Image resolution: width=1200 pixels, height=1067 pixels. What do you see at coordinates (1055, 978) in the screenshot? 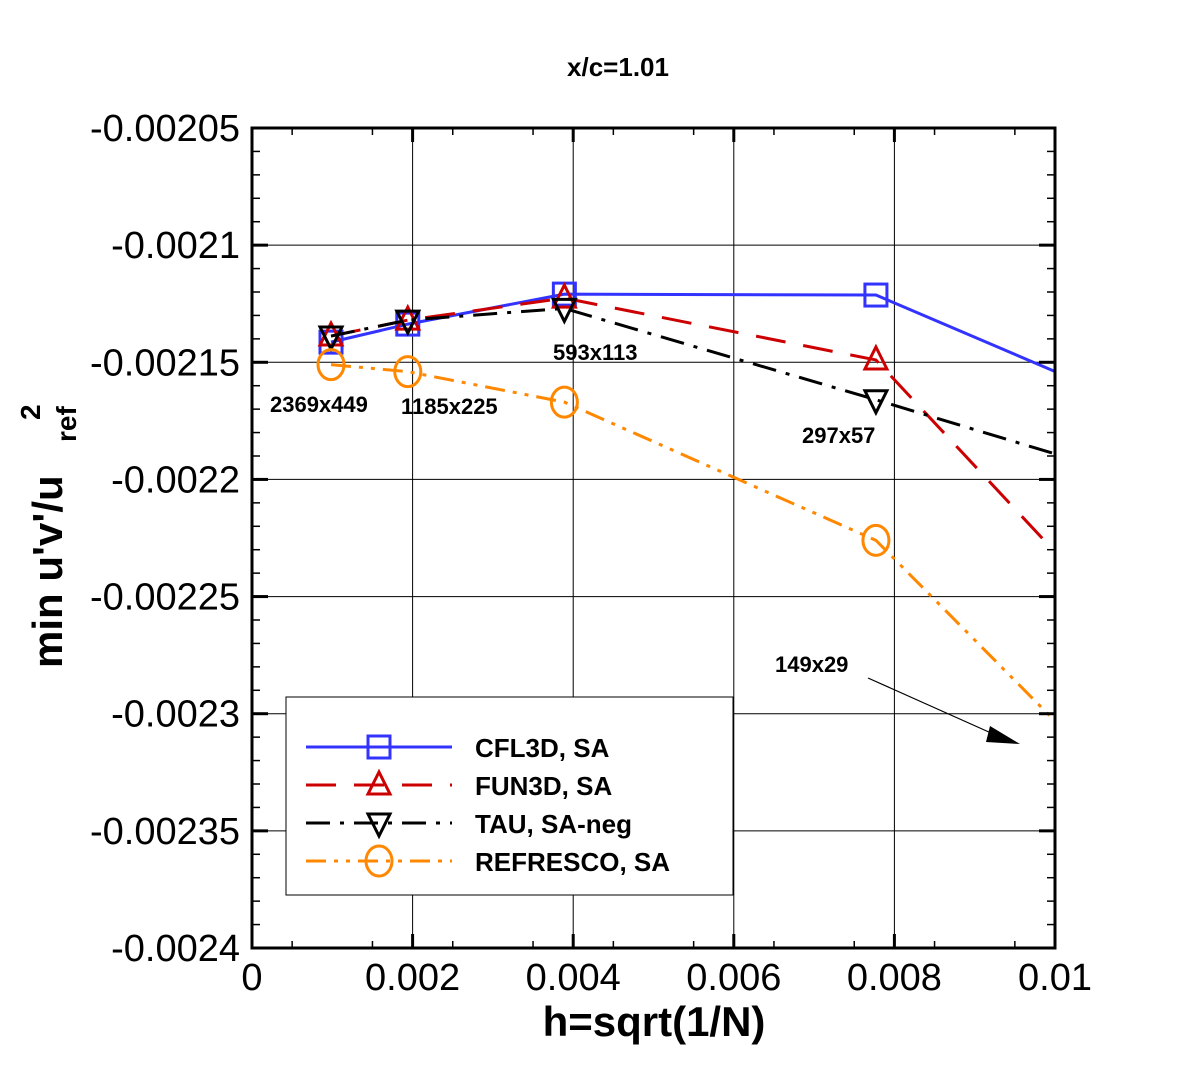
I see `x-tick-label: 0.01` at bounding box center [1055, 978].